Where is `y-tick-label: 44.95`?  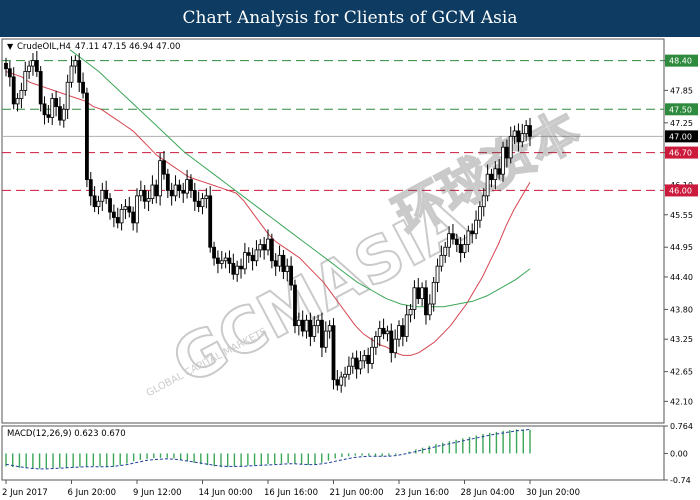 y-tick-label: 44.95 is located at coordinates (681, 247).